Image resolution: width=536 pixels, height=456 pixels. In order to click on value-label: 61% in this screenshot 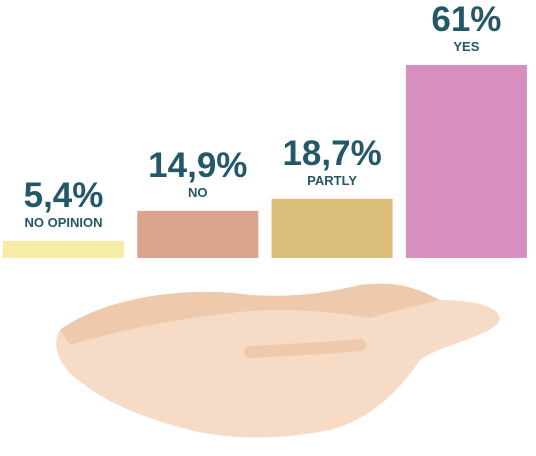, I will do `click(466, 19)`.